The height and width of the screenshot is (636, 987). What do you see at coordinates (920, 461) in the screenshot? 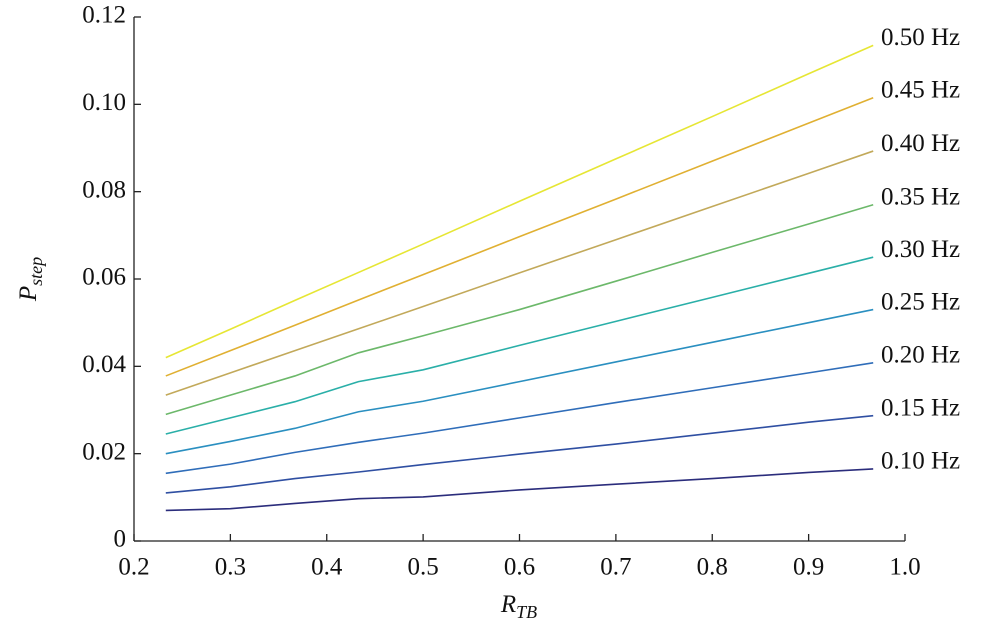
I see `series-label: 0.10 Hz` at bounding box center [920, 461].